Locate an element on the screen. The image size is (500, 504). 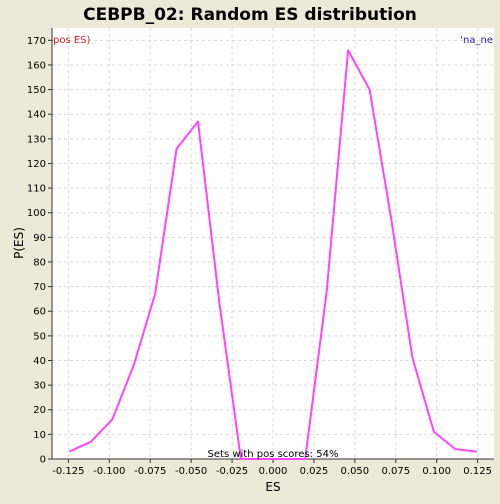
x-tick-label: 0.100 is located at coordinates (436, 471).